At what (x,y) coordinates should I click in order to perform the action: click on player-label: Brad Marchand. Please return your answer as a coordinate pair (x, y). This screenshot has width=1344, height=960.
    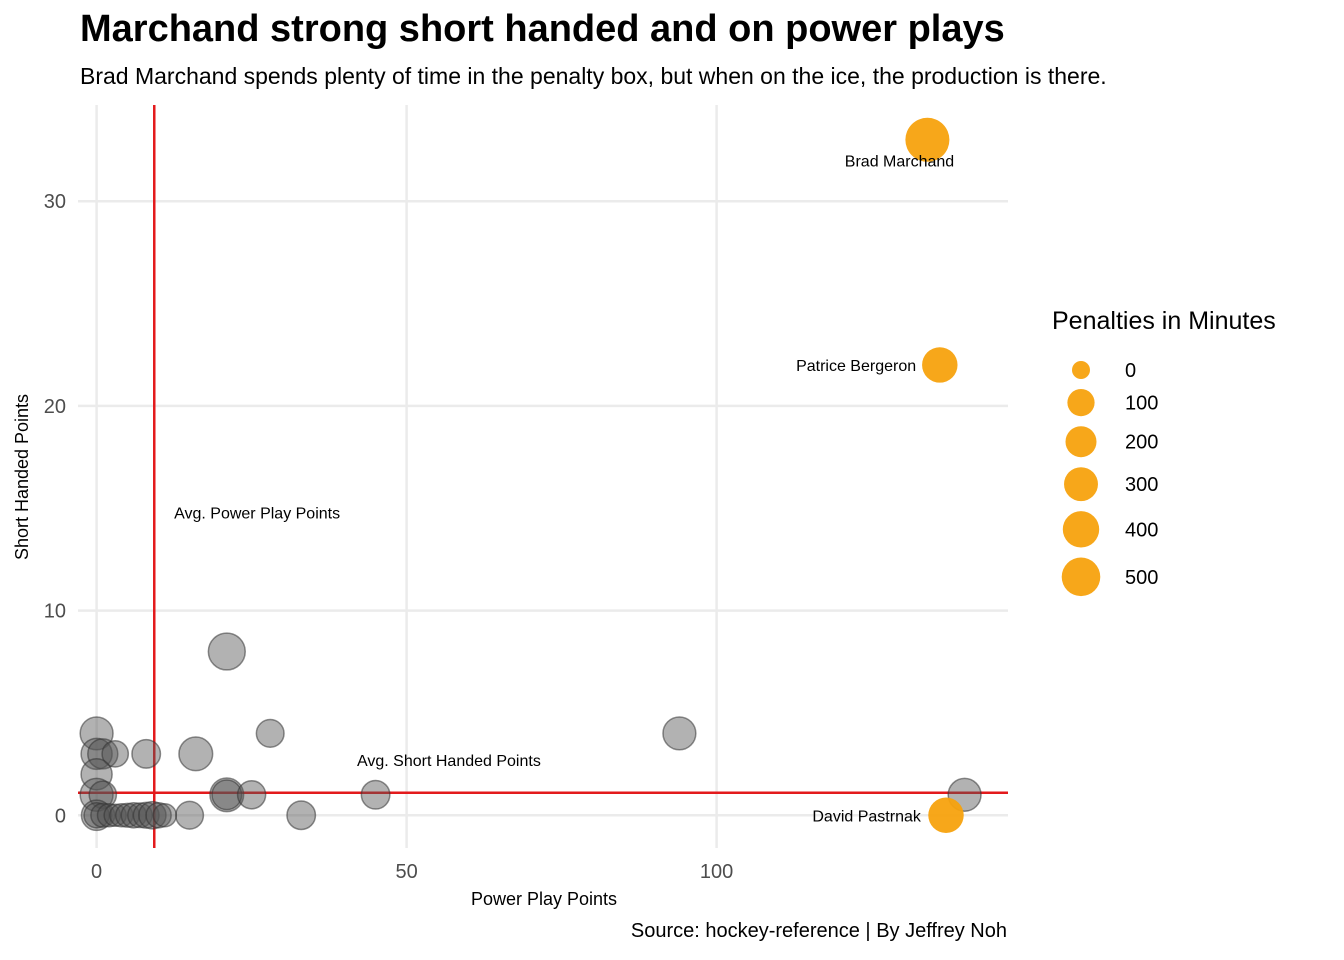
    Looking at the image, I should click on (899, 161).